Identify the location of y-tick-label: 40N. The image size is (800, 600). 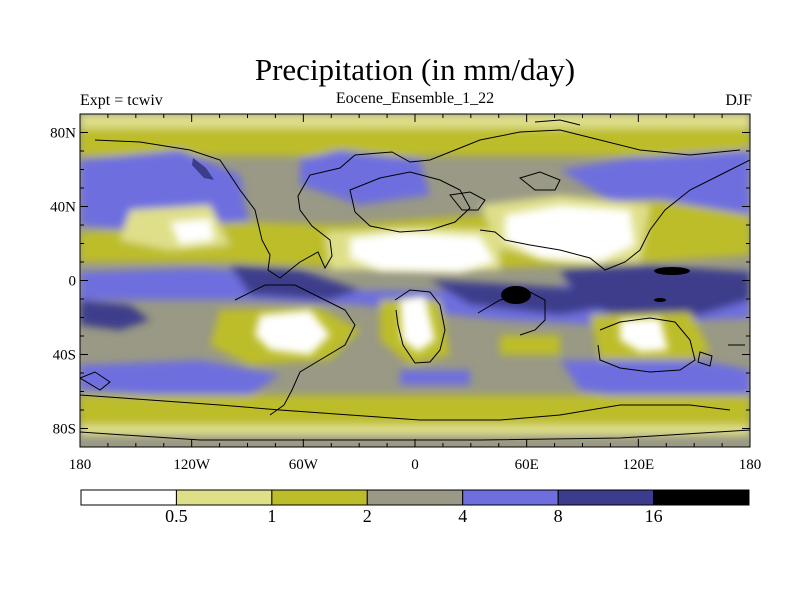
(63, 208).